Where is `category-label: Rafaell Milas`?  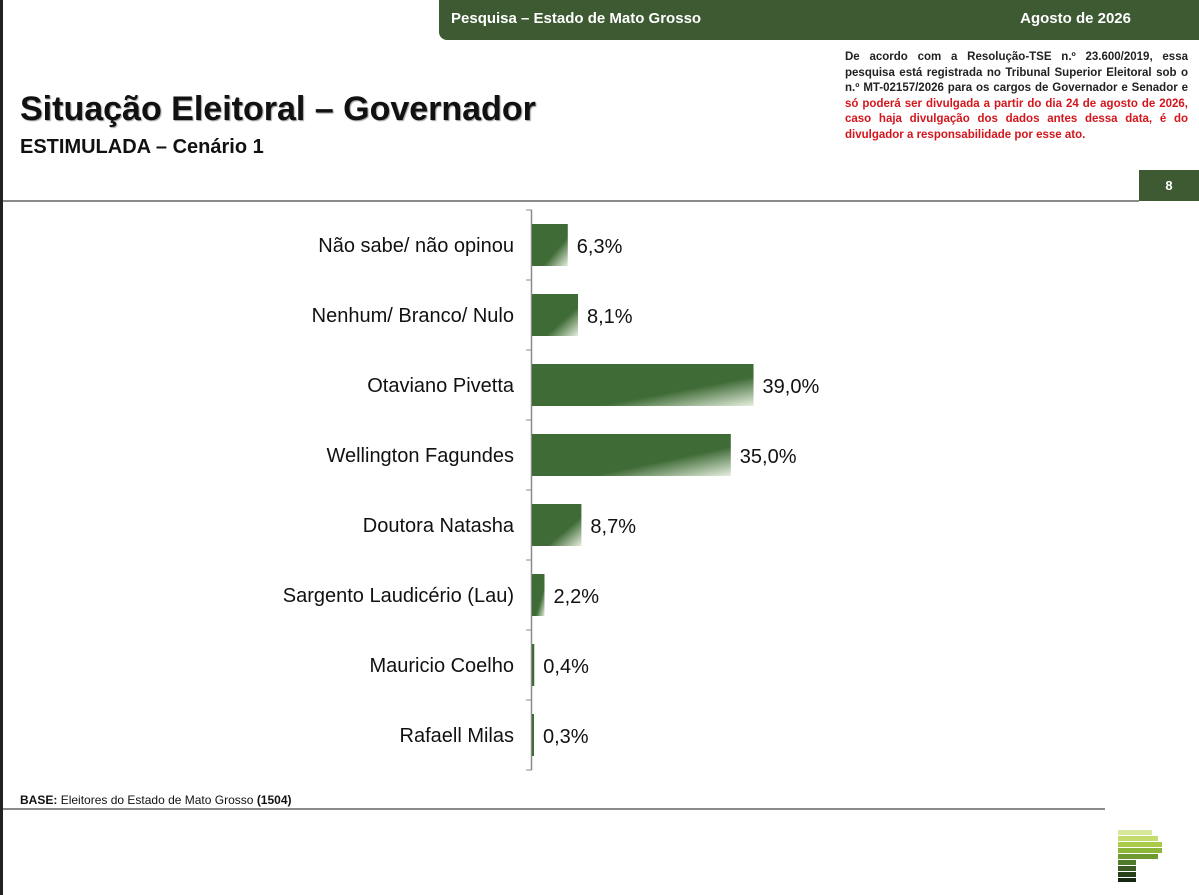 category-label: Rafaell Milas is located at coordinates (457, 736).